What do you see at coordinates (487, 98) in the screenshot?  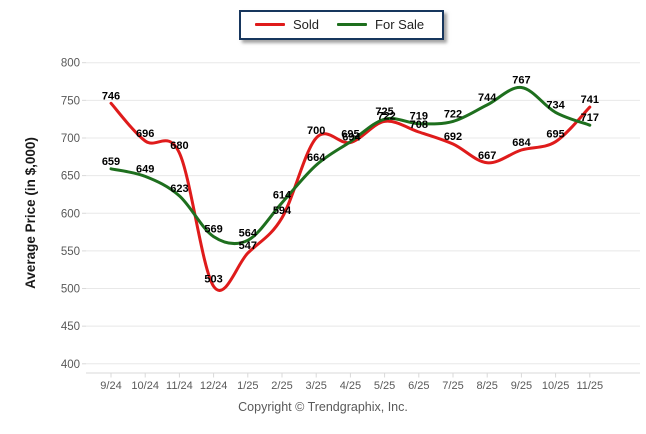 I see `for-sale-data-label: 744` at bounding box center [487, 98].